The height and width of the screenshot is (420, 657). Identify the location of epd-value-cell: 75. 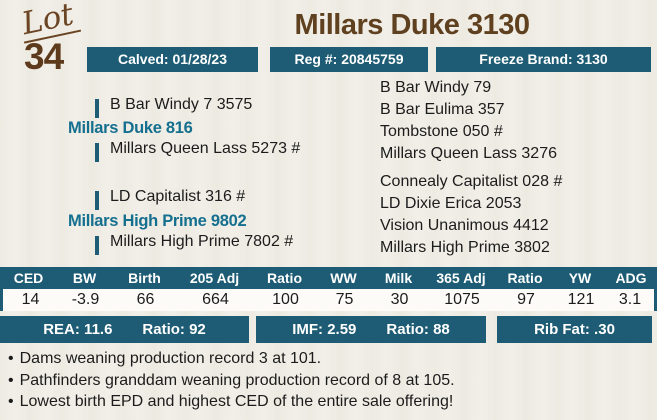
(344, 299).